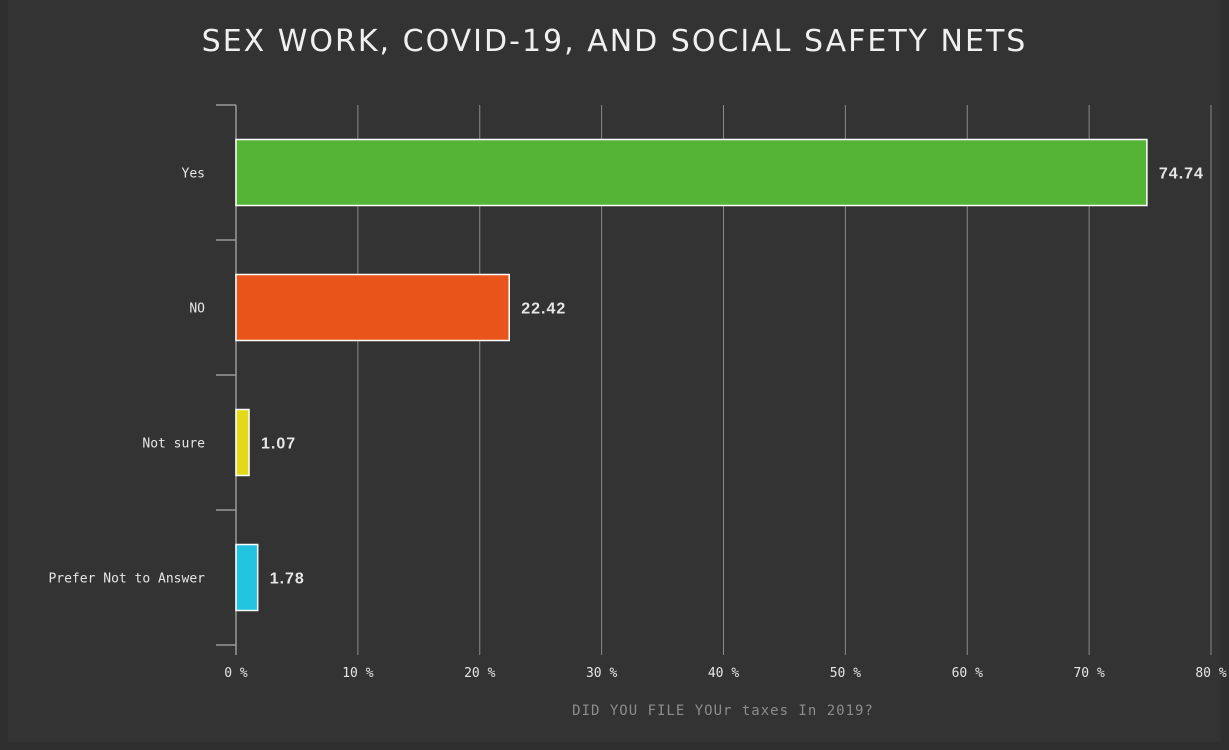 The image size is (1229, 750). I want to click on x-tick-label: 70 %, so click(1088, 673).